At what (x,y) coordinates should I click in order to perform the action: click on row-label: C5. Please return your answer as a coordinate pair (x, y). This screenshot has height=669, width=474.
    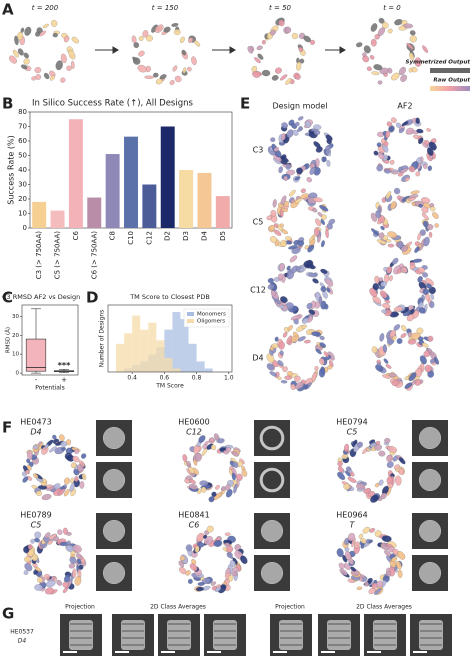
    Looking at the image, I should click on (258, 222).